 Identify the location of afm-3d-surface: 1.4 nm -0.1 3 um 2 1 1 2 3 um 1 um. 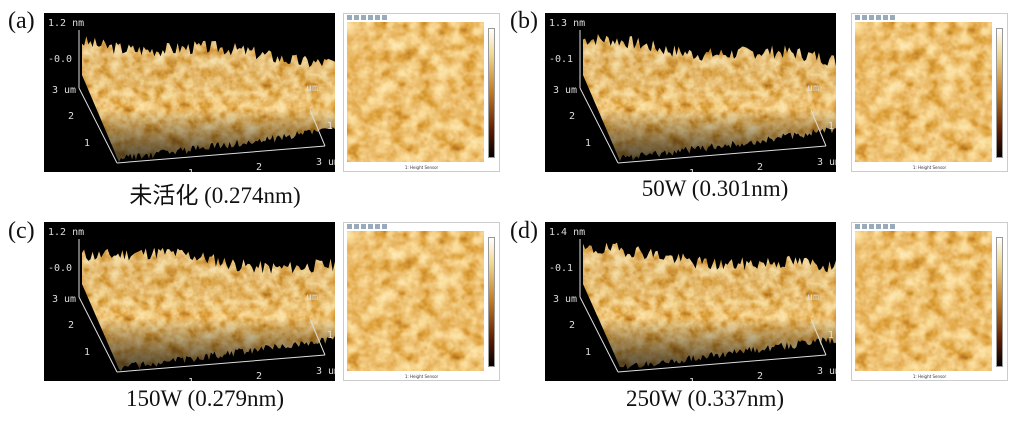
(690, 301).